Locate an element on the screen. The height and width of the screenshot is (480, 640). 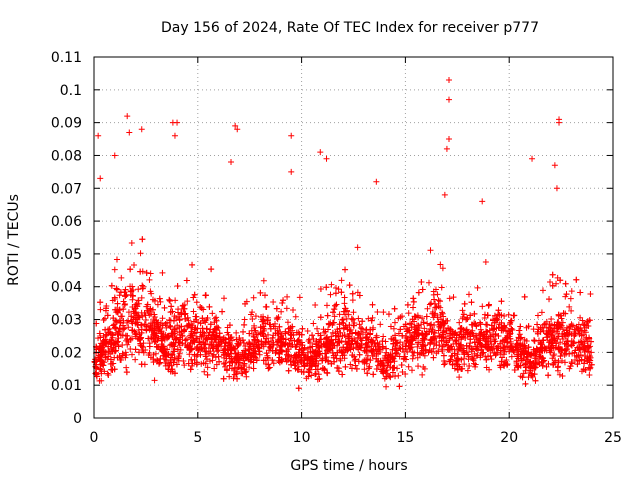
y-tick-label: 0.03 is located at coordinates (66, 321).